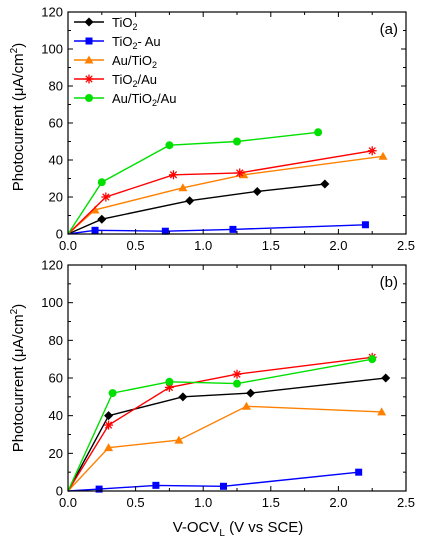 The width and height of the screenshot is (422, 550). I want to click on legend-item-au-tio2-au: Au/TiO2/Au, so click(125, 99).